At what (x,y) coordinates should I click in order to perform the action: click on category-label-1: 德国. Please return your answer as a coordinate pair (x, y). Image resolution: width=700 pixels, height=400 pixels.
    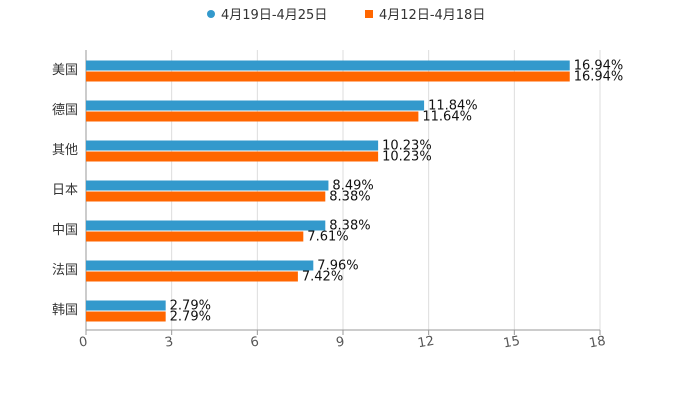
    Looking at the image, I should click on (65, 110).